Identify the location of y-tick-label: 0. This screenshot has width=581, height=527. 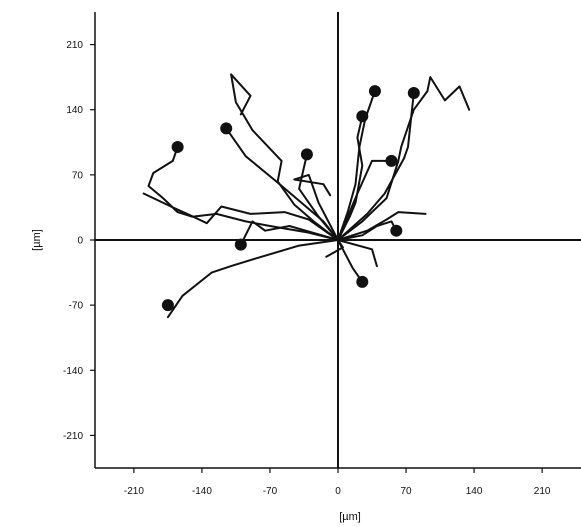
(80, 241).